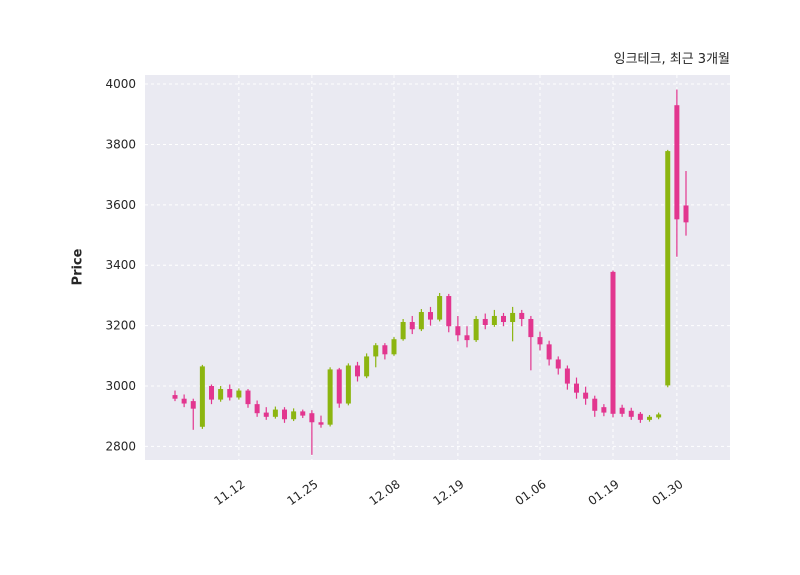 The image size is (800, 575). I want to click on x-tick-label: 11.25, so click(302, 492).